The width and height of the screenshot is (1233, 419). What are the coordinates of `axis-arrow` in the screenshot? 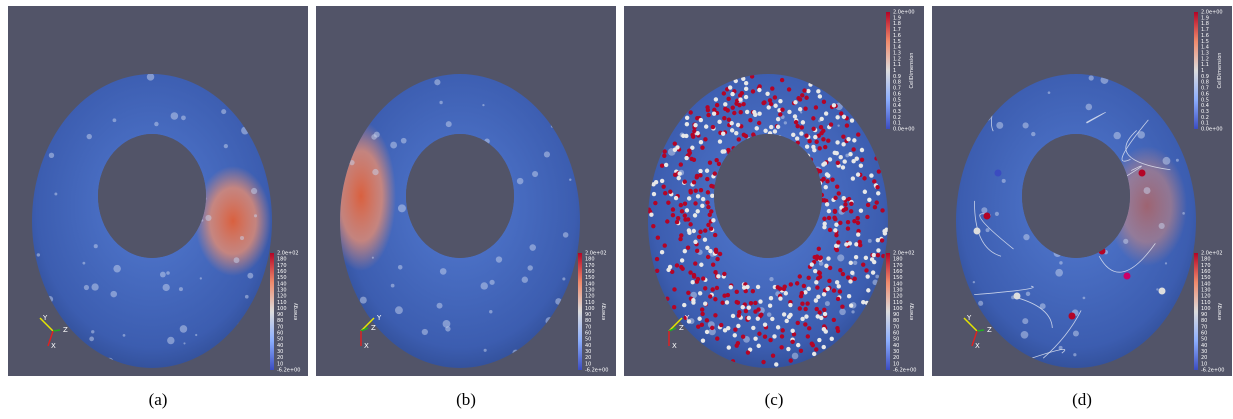 It's located at (364, 329).